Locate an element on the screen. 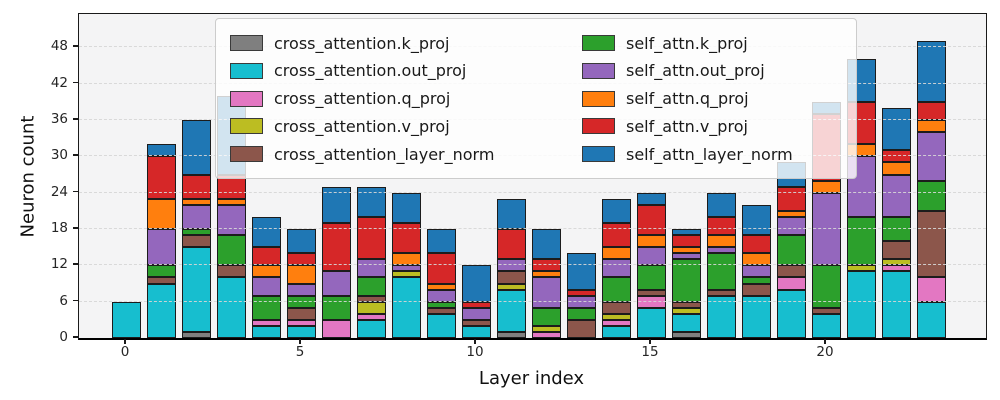 The image size is (1000, 400). y-tick-label: 0 is located at coordinates (63, 337).